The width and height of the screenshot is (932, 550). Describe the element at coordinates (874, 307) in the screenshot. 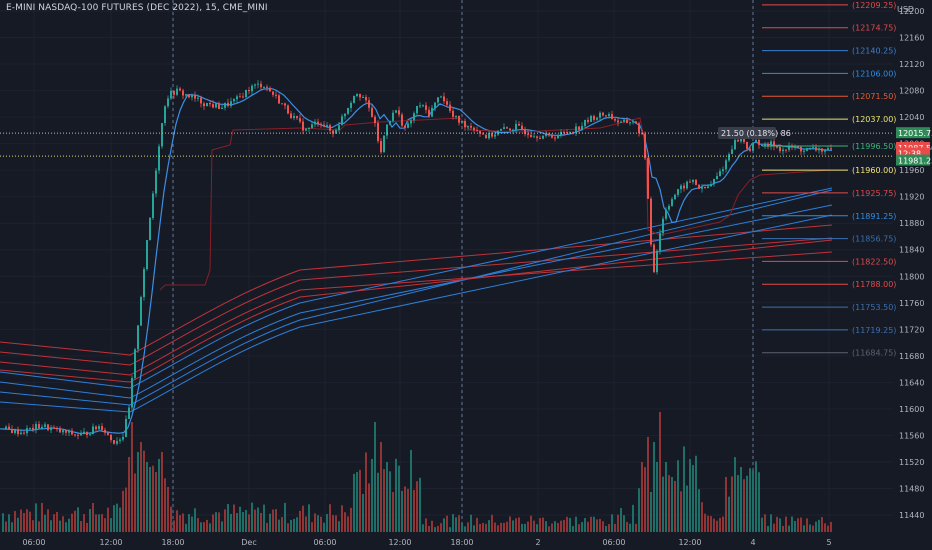

I see `level-label: (11753.50)` at that location.